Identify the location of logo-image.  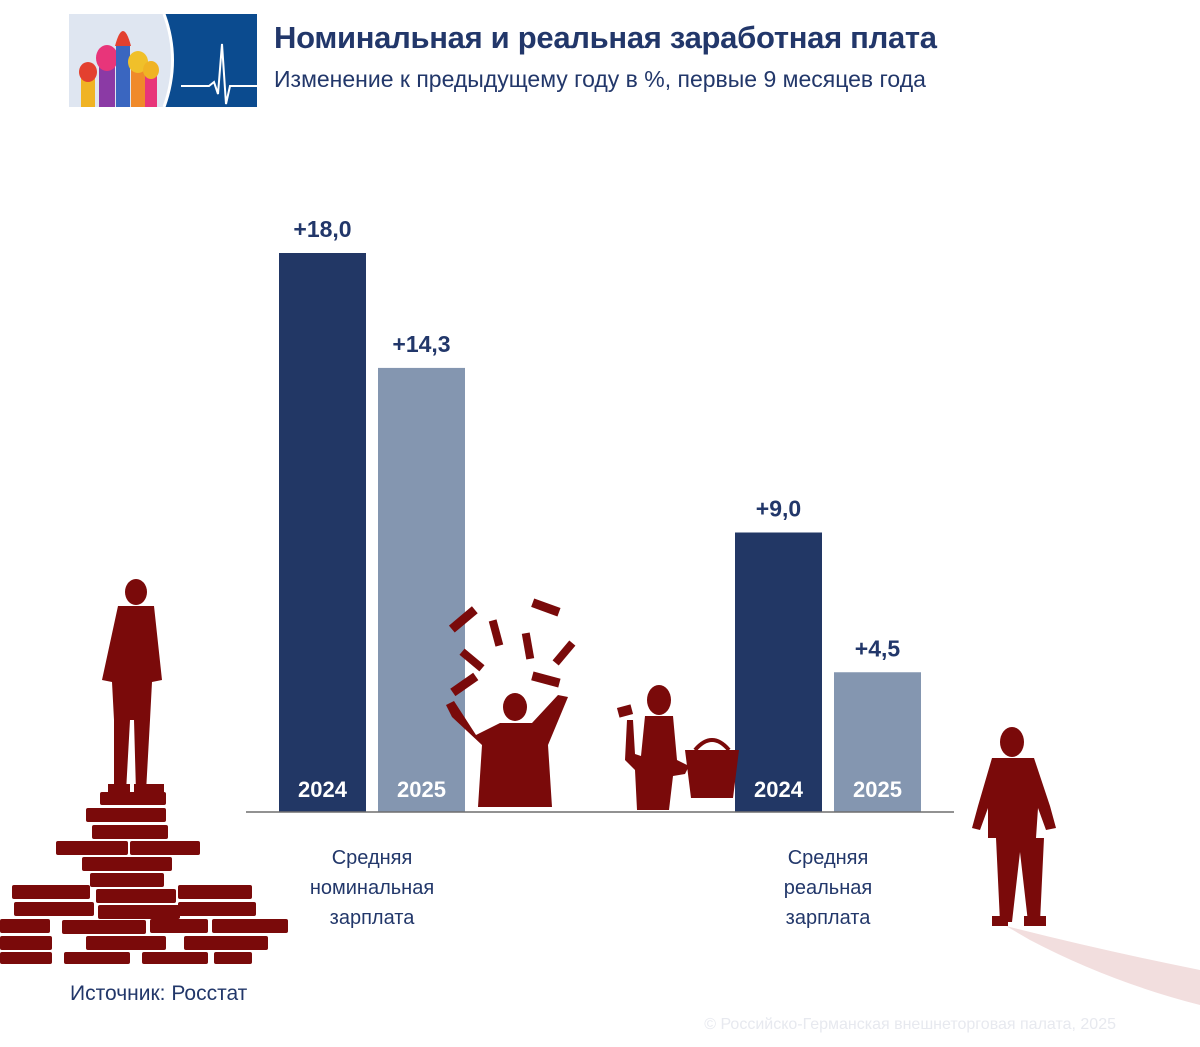
(163, 60).